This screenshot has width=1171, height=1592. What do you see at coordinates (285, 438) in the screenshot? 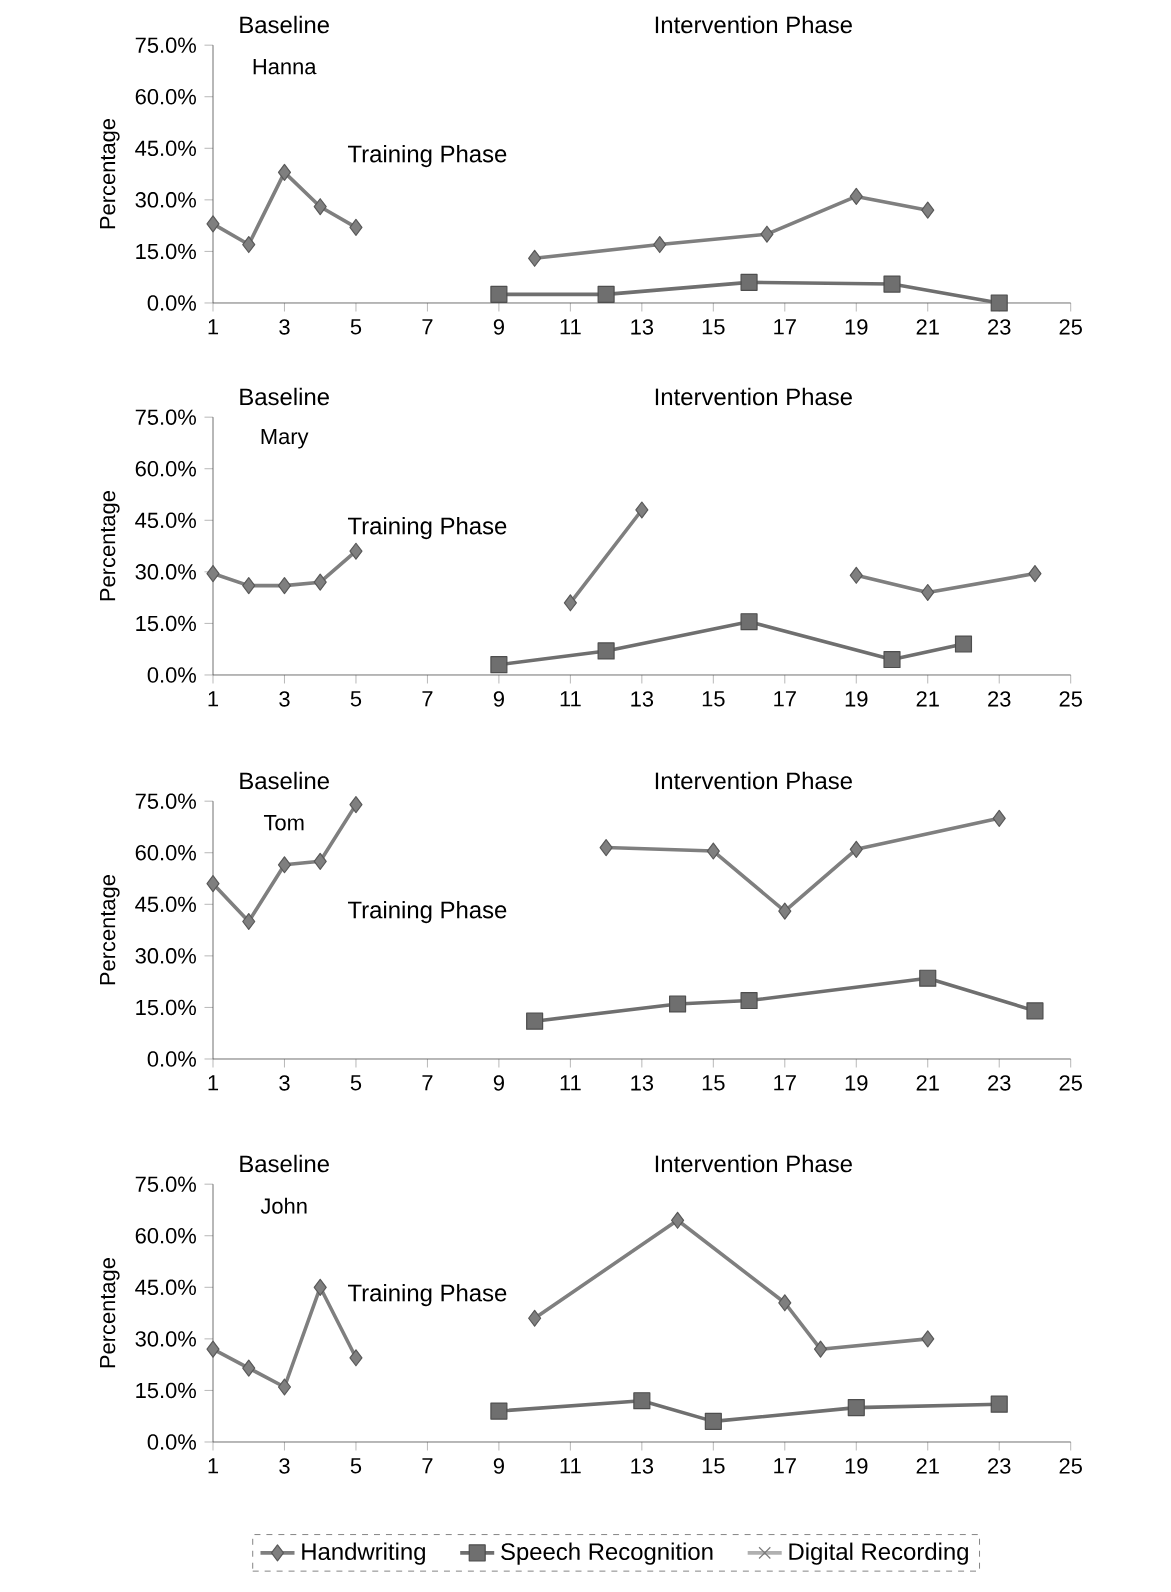
I see `chart-title: Mary` at bounding box center [285, 438].